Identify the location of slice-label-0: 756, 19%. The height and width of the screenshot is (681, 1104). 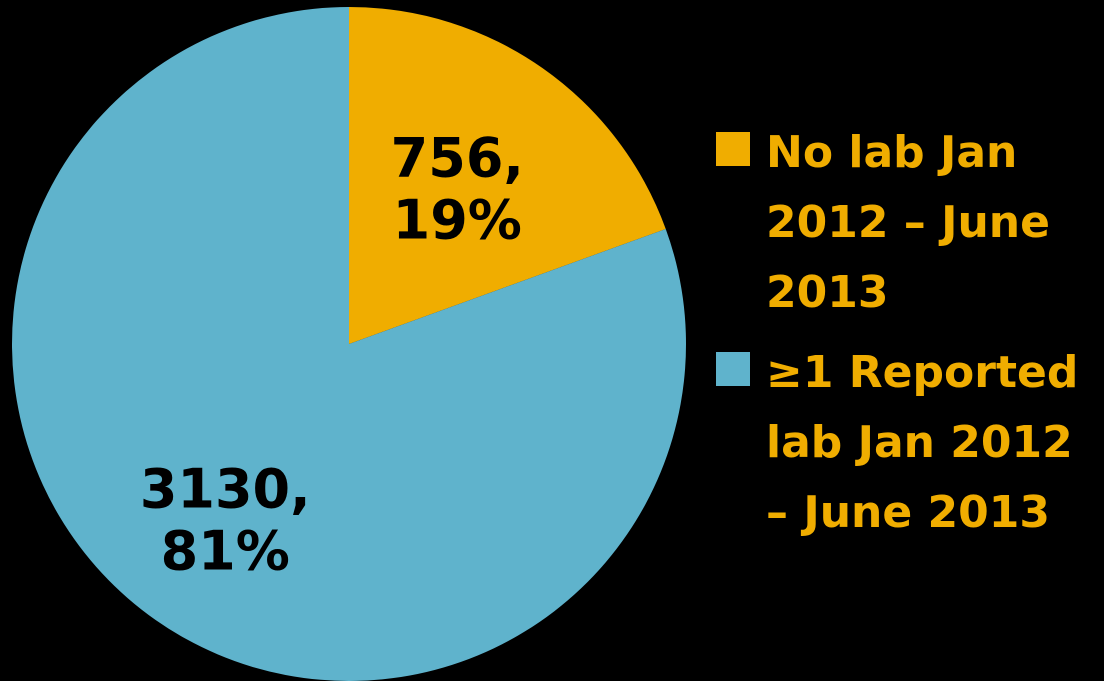
(457, 188).